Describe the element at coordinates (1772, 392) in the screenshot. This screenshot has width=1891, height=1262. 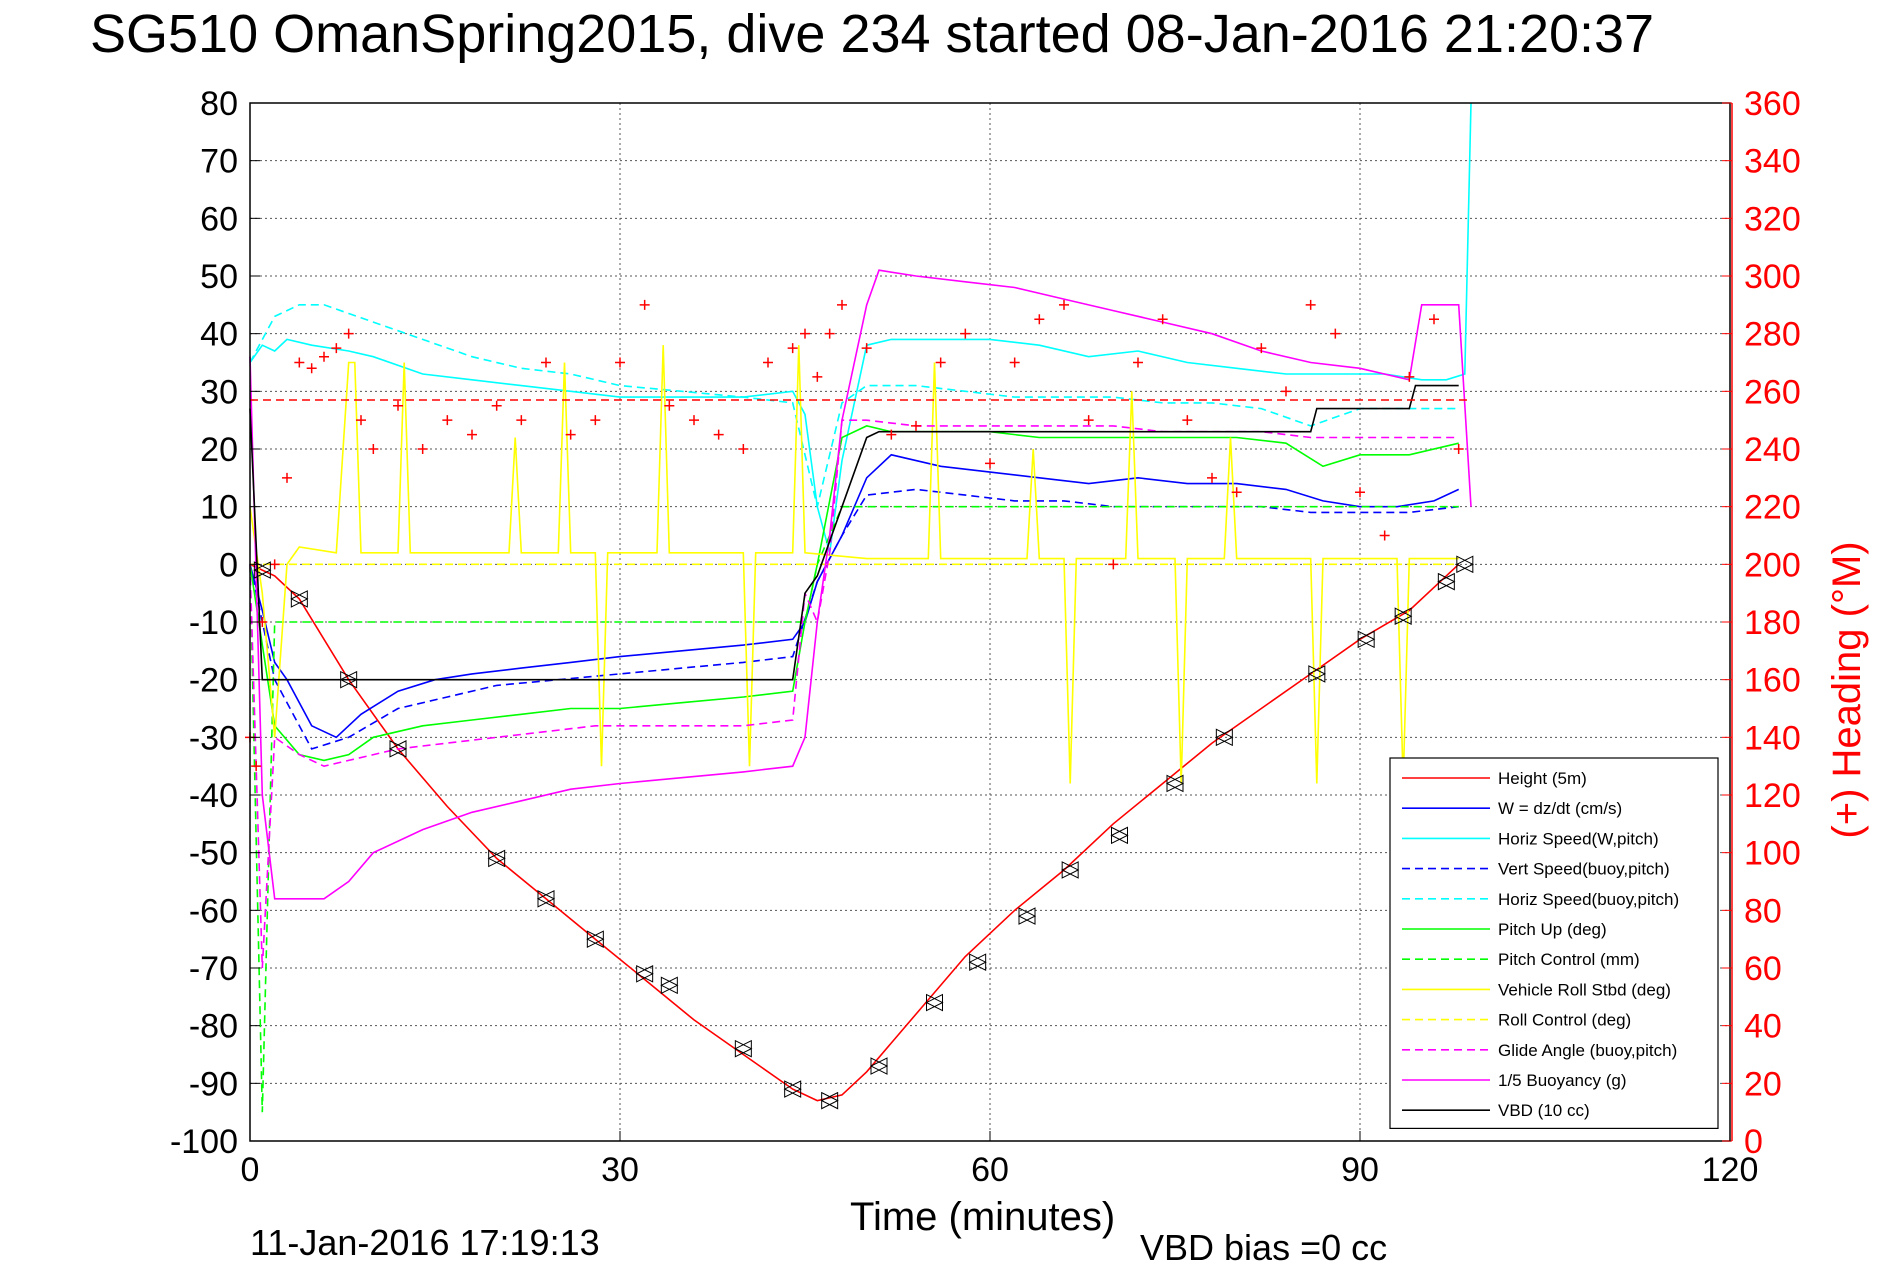
I see `right-tick-label: 260` at that location.